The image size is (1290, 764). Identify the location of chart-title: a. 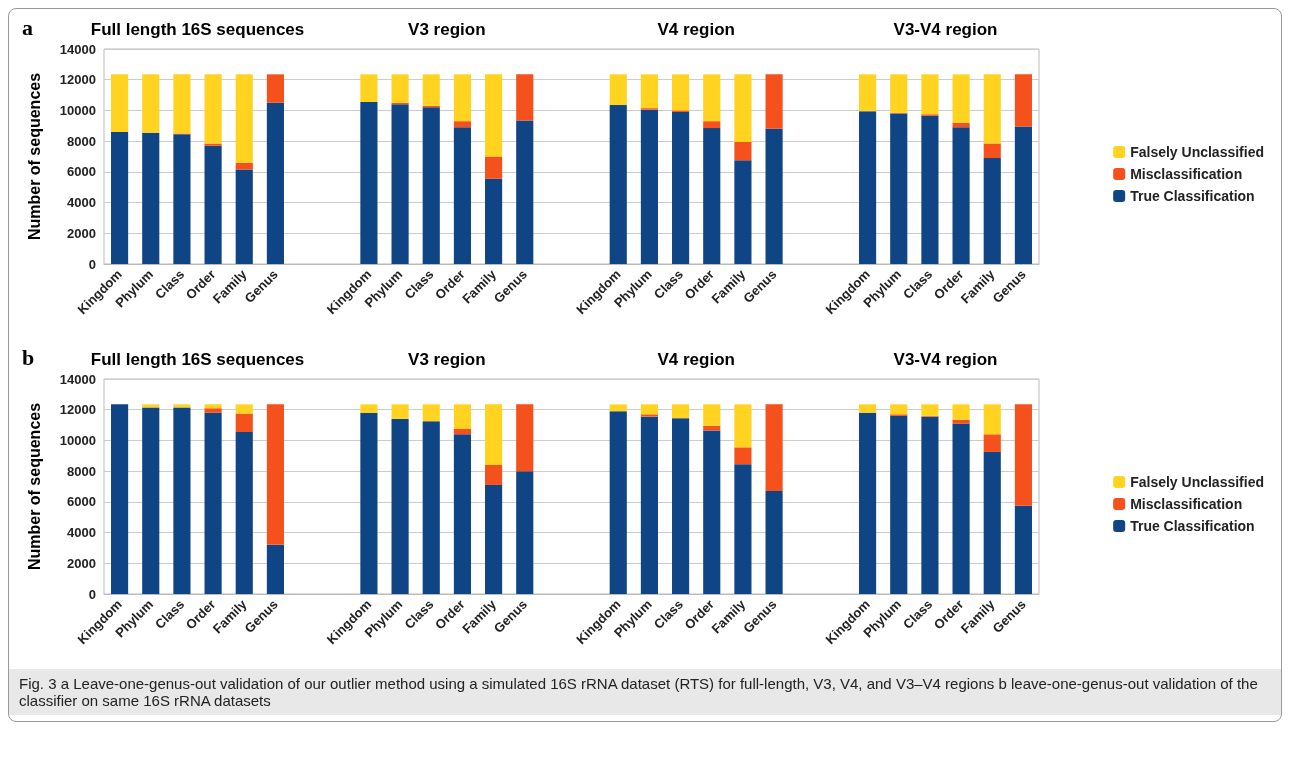
(27, 27).